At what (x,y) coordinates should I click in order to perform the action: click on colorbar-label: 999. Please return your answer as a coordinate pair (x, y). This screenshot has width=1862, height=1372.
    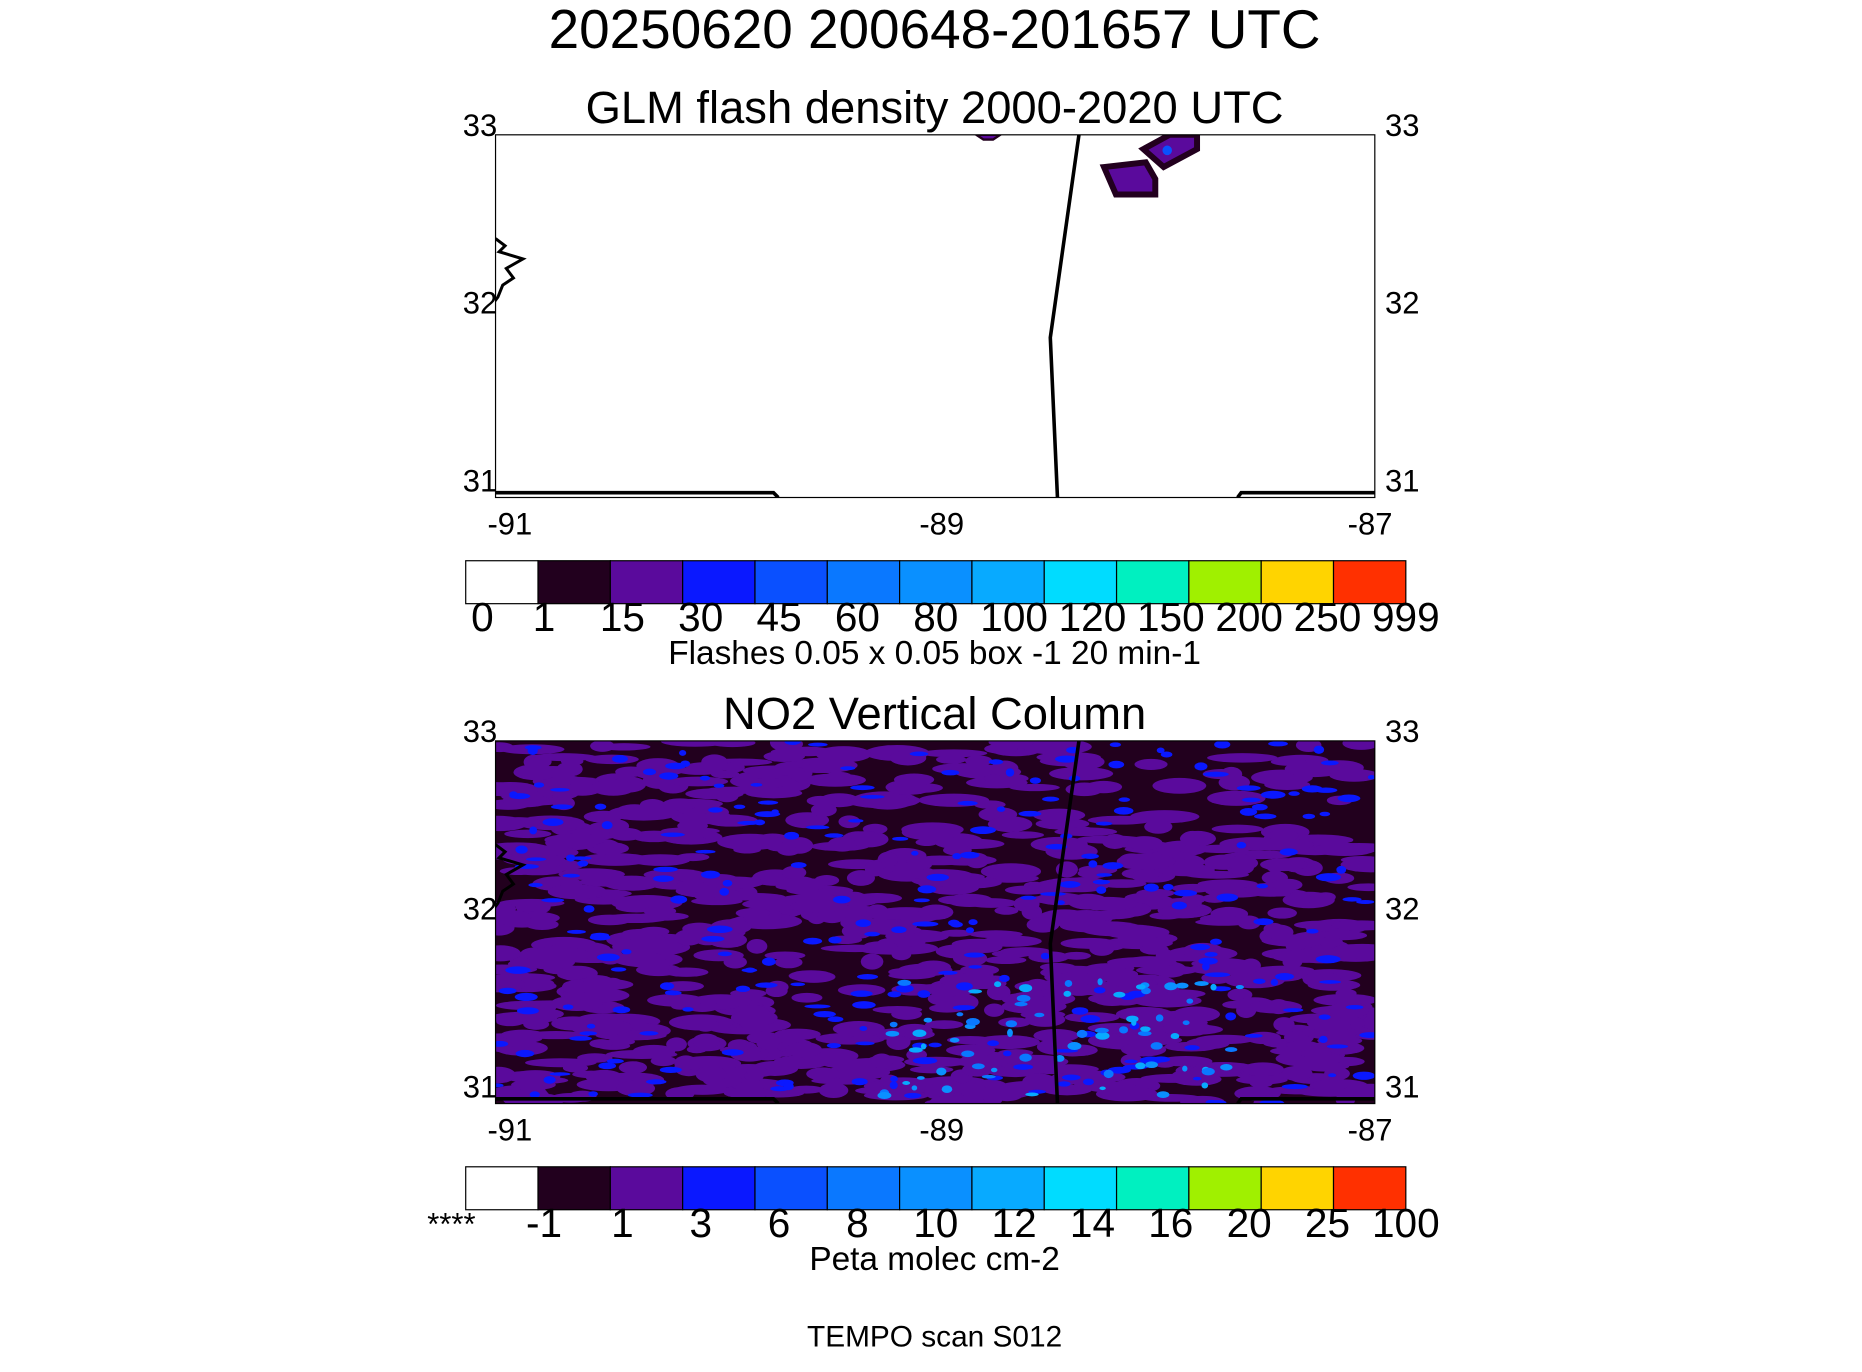
    Looking at the image, I should click on (1406, 617).